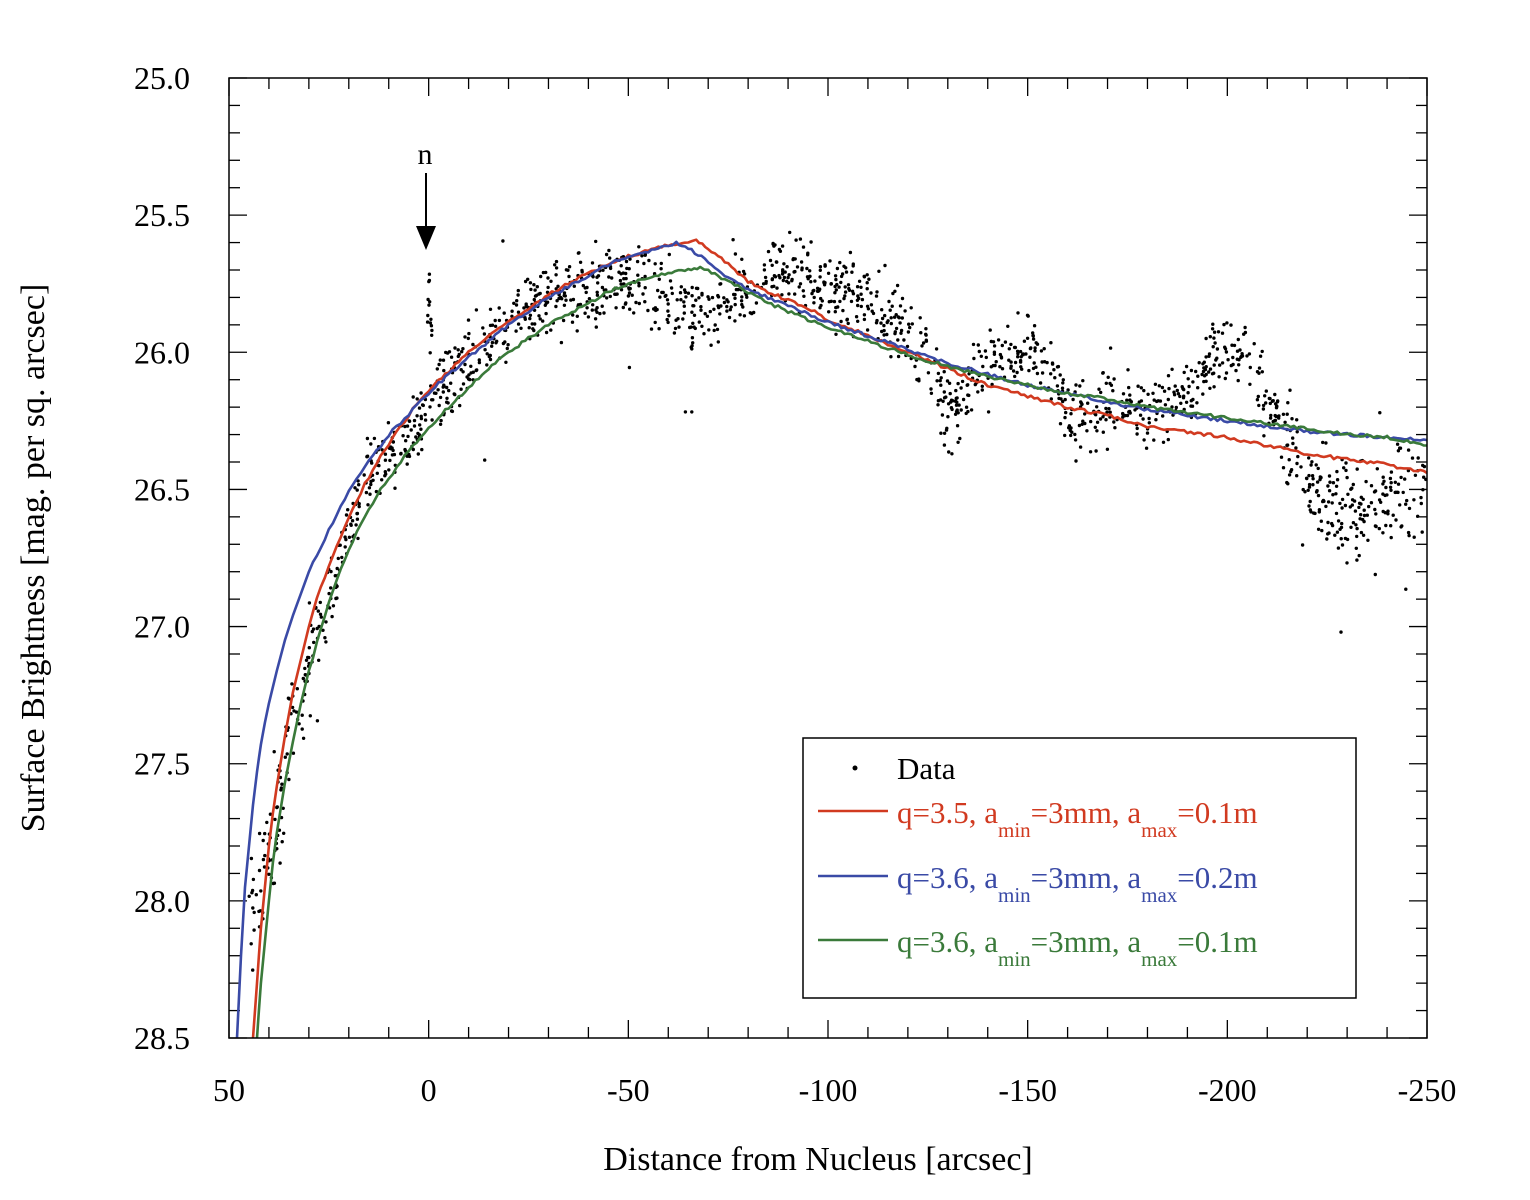 This screenshot has width=1530, height=1200. What do you see at coordinates (162, 764) in the screenshot?
I see `y-tick-label: 27.5` at bounding box center [162, 764].